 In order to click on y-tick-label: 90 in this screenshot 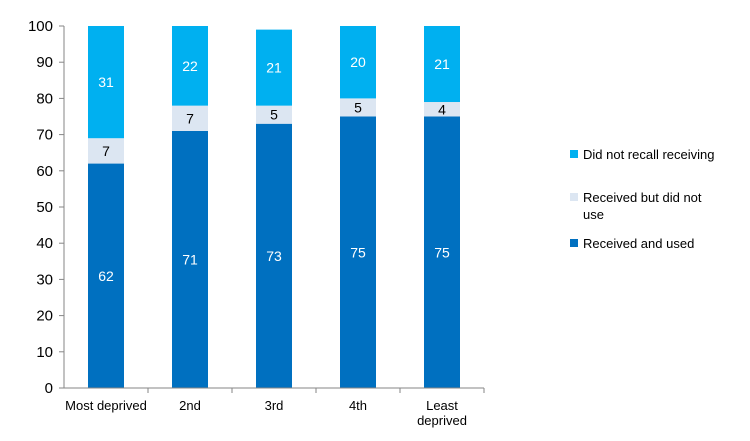, I will do `click(44, 62)`.